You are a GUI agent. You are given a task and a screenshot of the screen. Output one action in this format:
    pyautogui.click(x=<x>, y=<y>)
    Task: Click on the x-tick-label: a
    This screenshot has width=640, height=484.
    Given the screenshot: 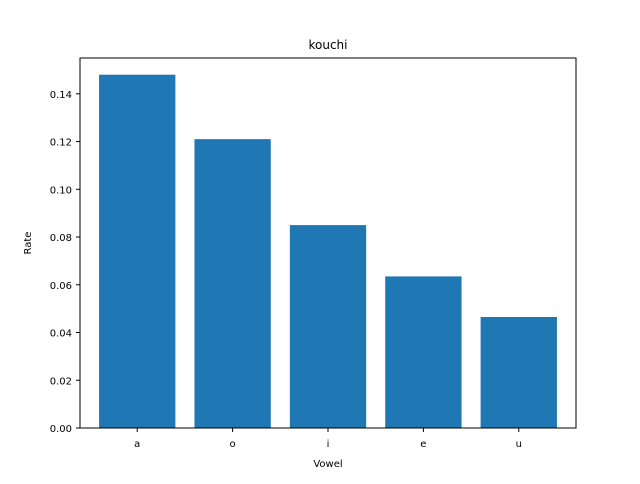 What is the action you would take?
    pyautogui.click(x=137, y=444)
    